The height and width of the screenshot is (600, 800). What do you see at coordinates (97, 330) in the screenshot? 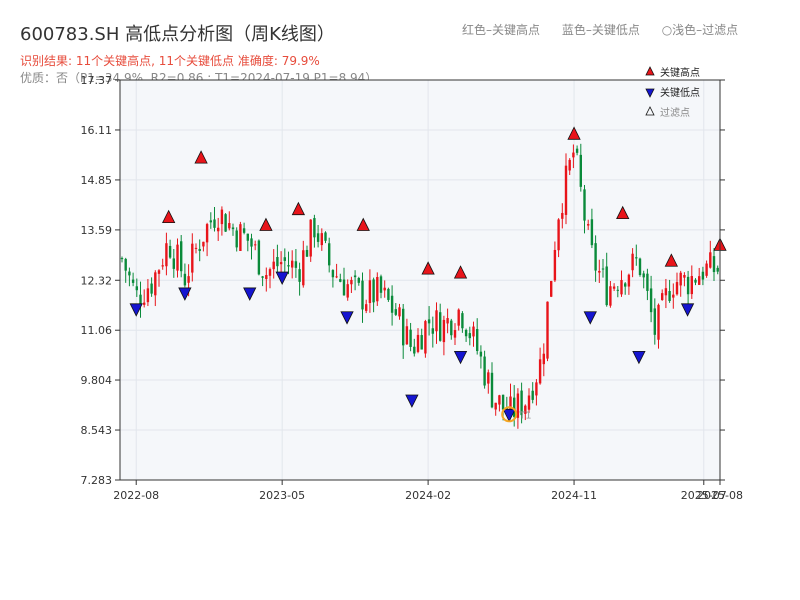
I see `y-tick-label: 11.06` at bounding box center [97, 330].